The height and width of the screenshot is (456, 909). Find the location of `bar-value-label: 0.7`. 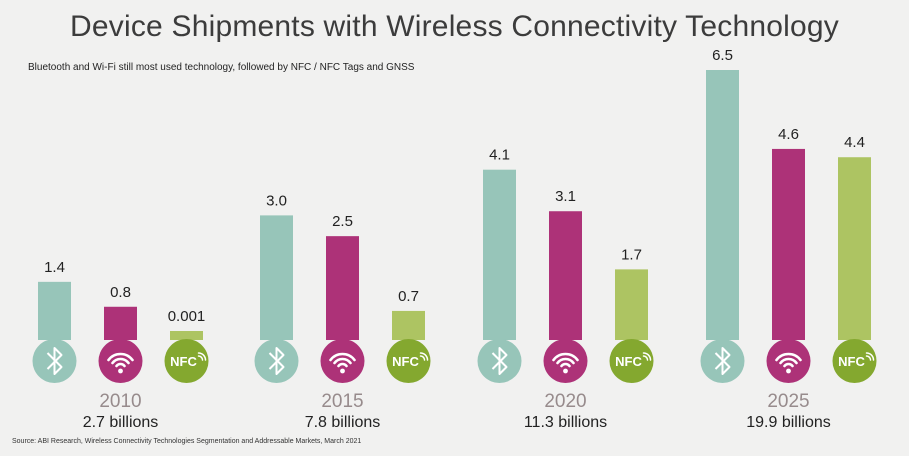

bar-value-label: 0.7 is located at coordinates (408, 296).